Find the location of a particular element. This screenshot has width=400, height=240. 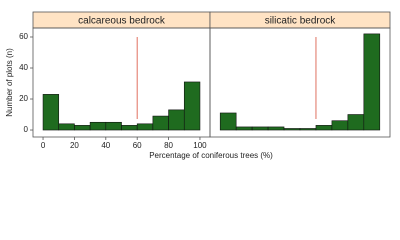

y-tick-label: 0 is located at coordinates (26, 129).